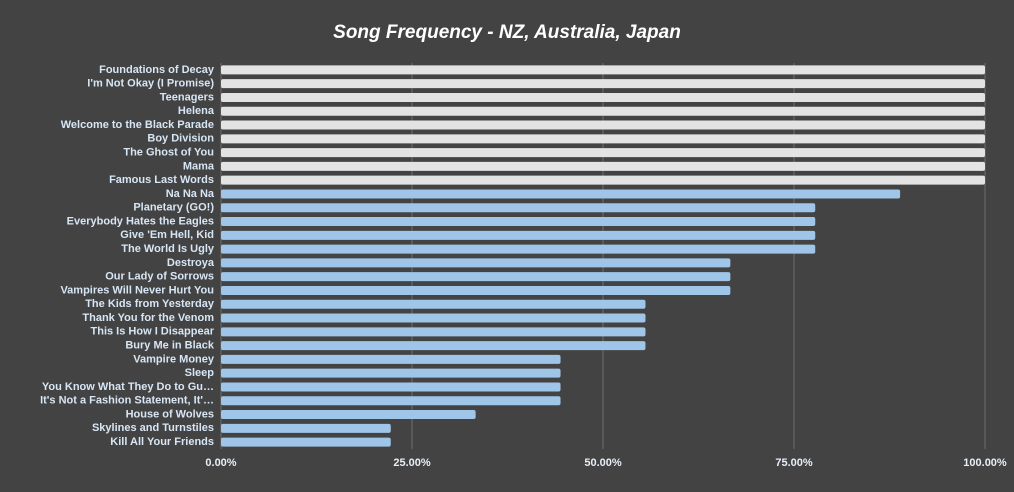  What do you see at coordinates (191, 263) in the screenshot?
I see `y-tick-label: Destroya` at bounding box center [191, 263].